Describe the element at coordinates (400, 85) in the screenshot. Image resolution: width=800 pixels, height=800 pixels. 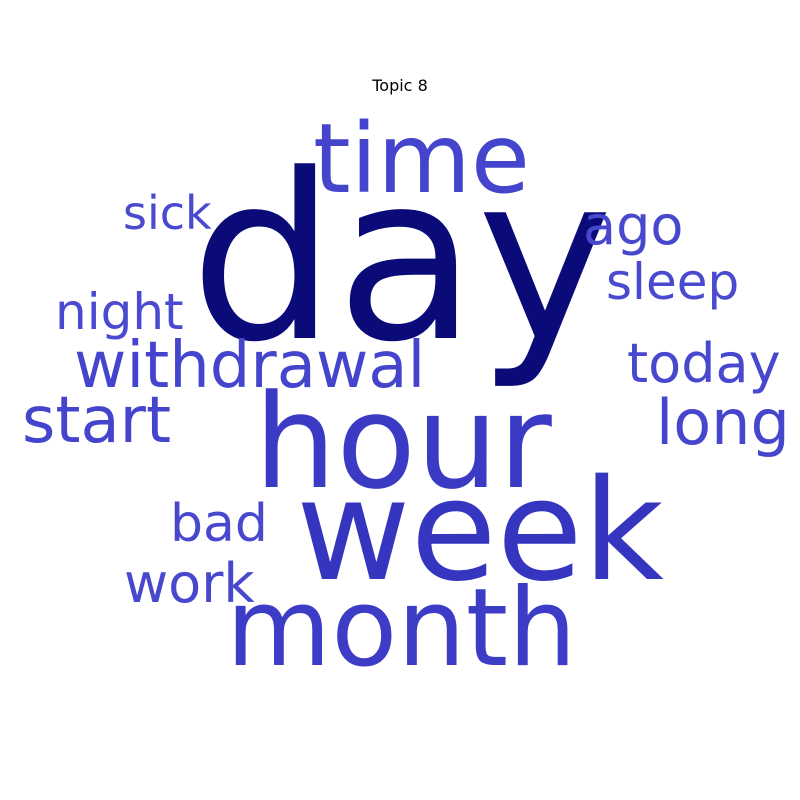
I see `cloud-title: Topic 8` at that location.